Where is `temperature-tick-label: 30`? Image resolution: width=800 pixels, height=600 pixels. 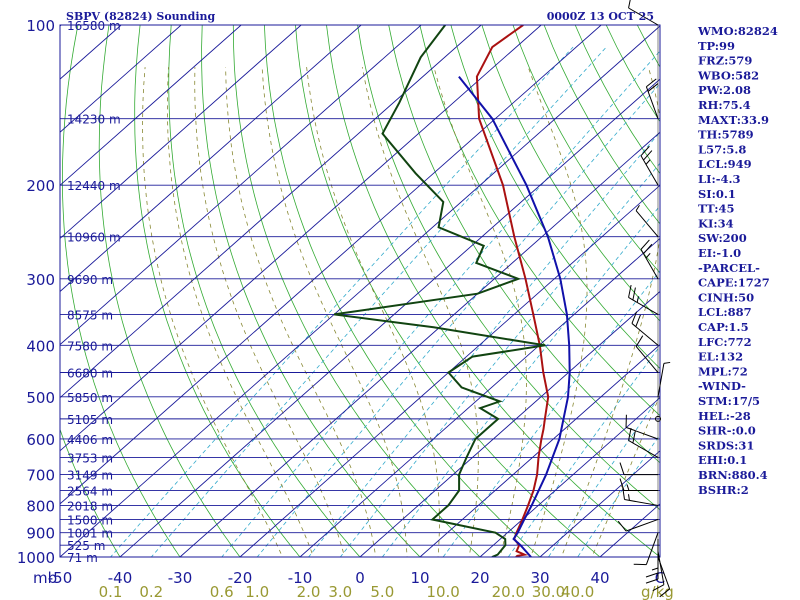
temperature-tick-label: 30 is located at coordinates (539, 578).